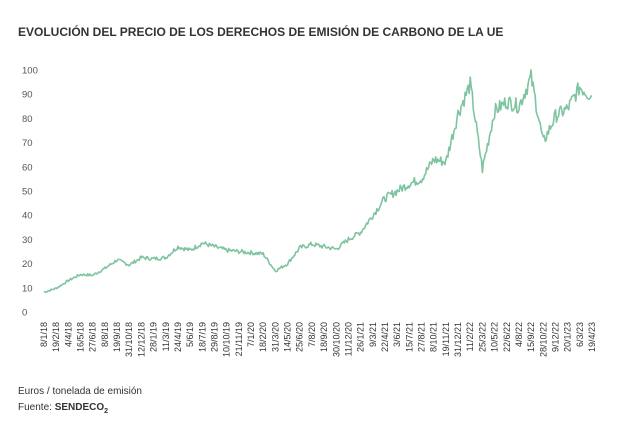 The width and height of the screenshot is (620, 436). I want to click on x-tick-label: 10/10/19, so click(227, 339).